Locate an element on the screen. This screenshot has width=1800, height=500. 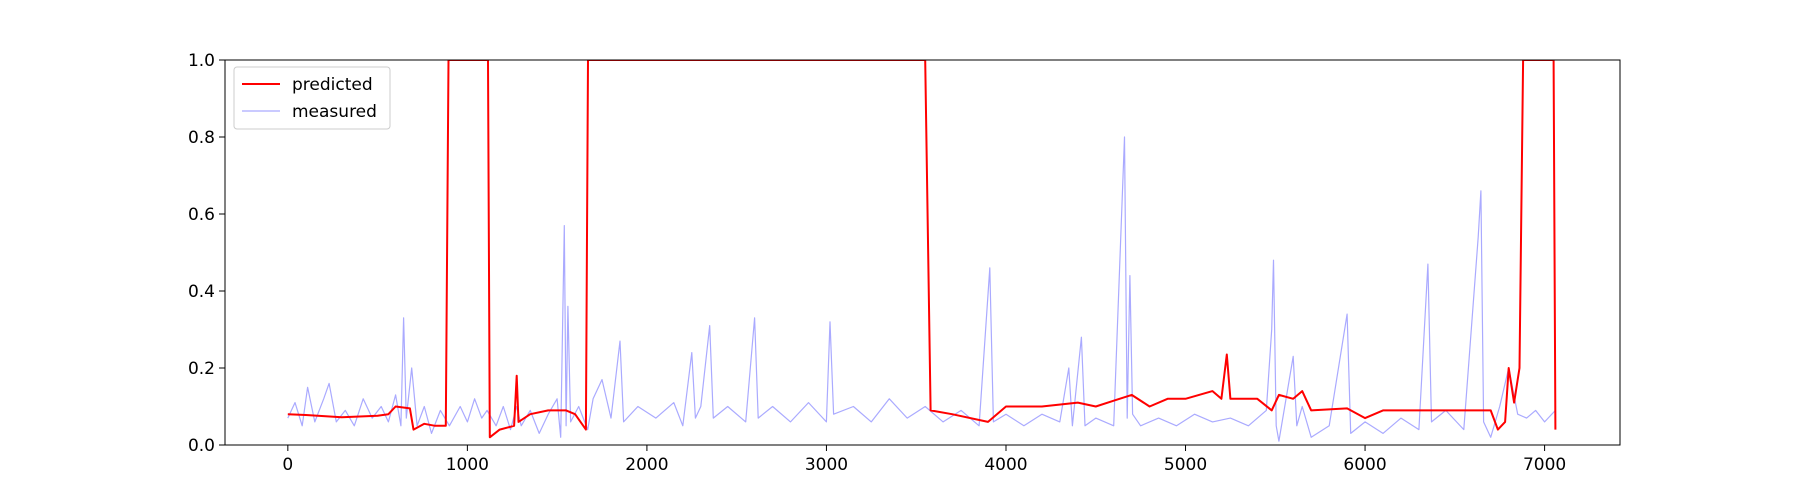
y-tick-label: 0.8 is located at coordinates (201, 138).